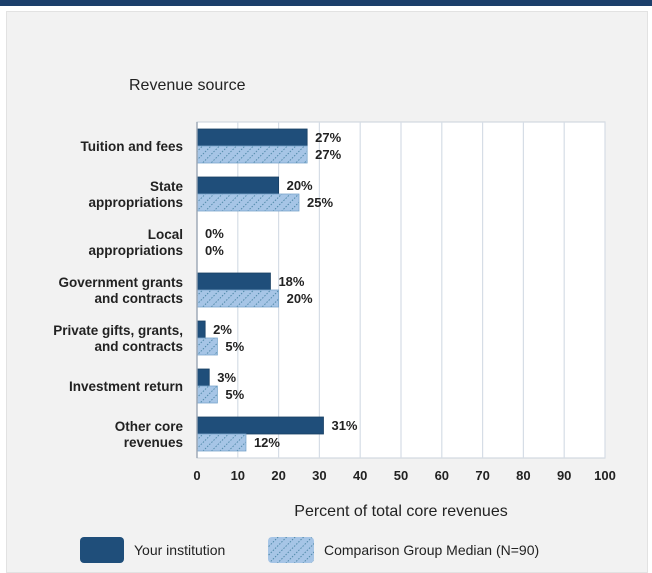 The width and height of the screenshot is (652, 573). What do you see at coordinates (238, 475) in the screenshot?
I see `x-tick-label: 10` at bounding box center [238, 475].